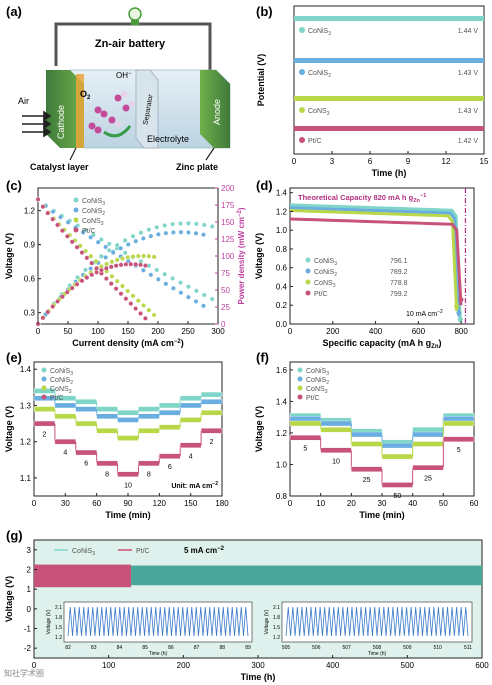 The height and width of the screenshot is (685, 492). What do you see at coordinates (9, 429) in the screenshot?
I see `y-axis-label: Voltage (V)` at bounding box center [9, 429].